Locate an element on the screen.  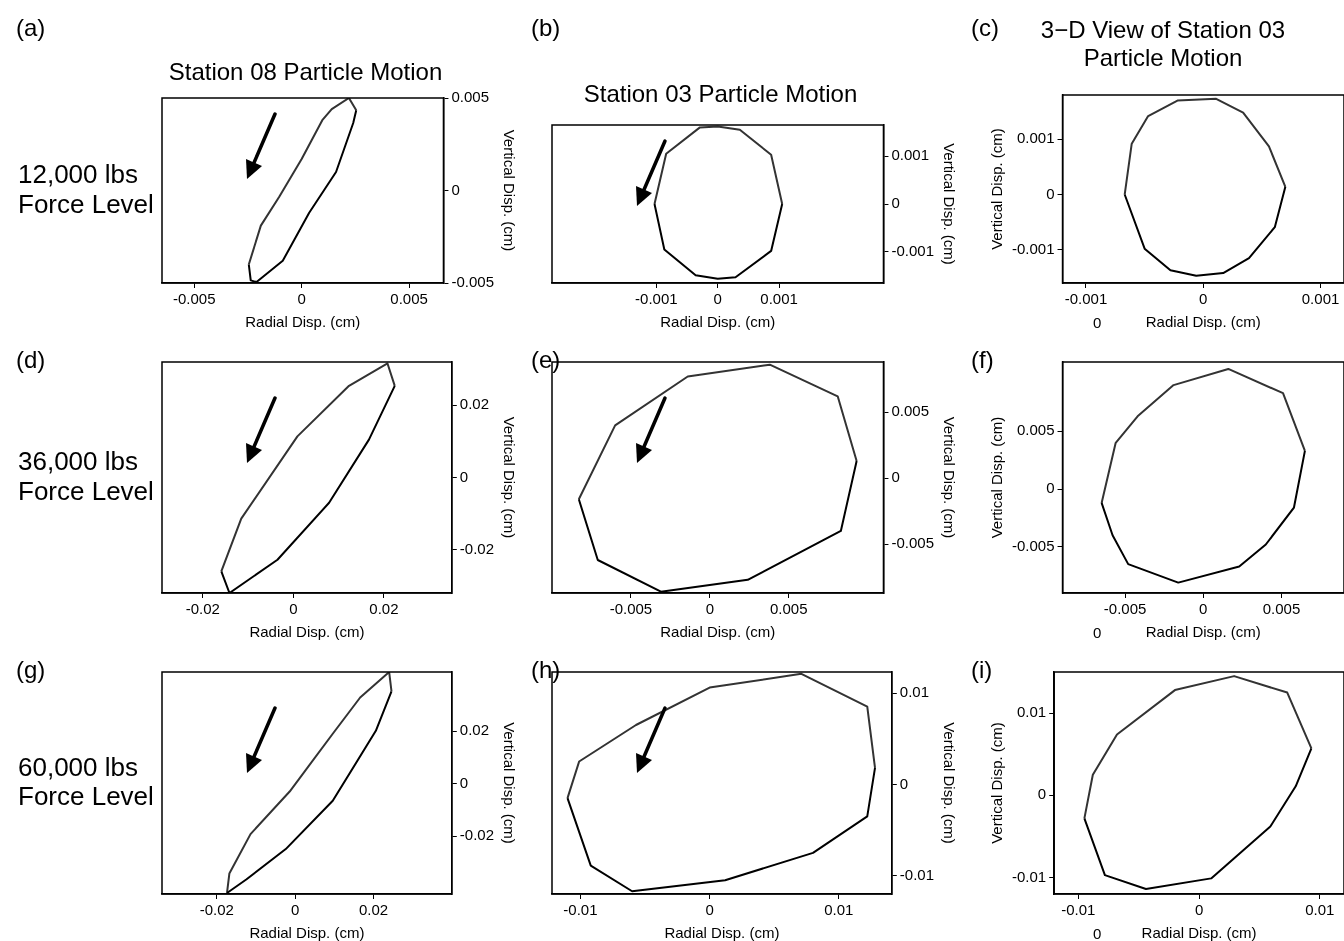
text: (g) is located at coordinates (31, 670).